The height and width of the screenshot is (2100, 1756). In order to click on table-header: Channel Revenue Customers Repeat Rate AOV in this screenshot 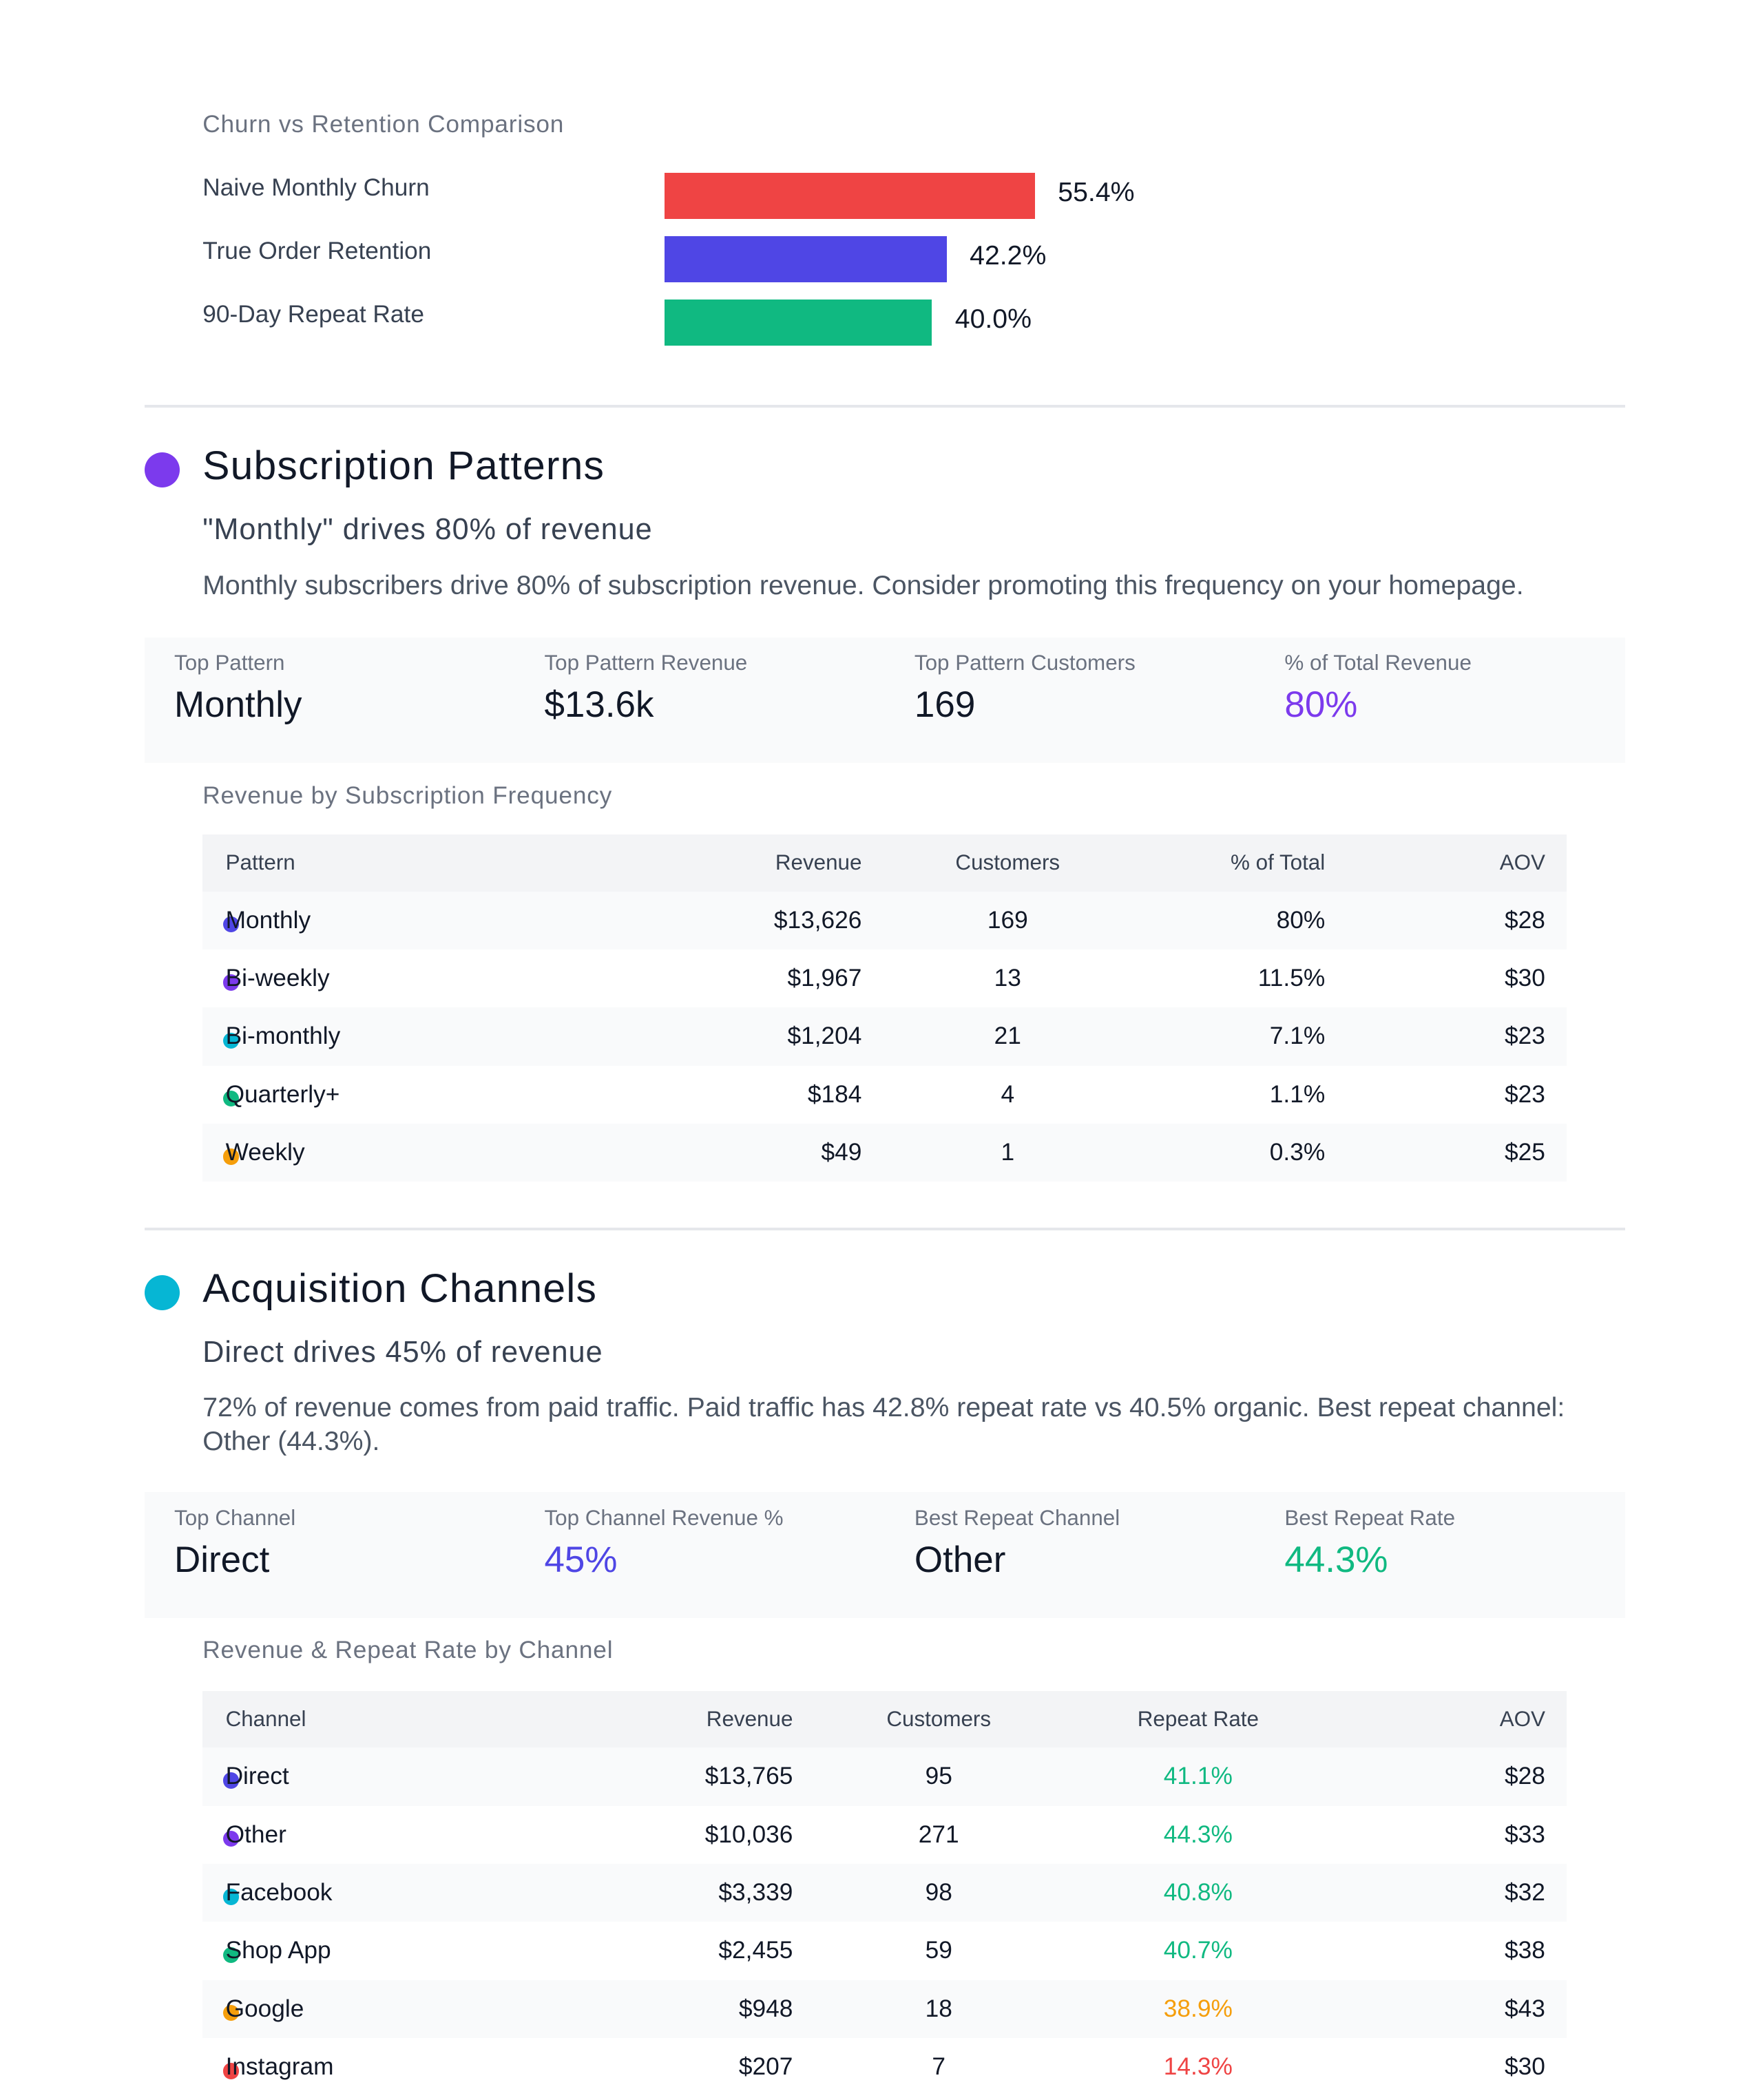, I will do `click(884, 1719)`.